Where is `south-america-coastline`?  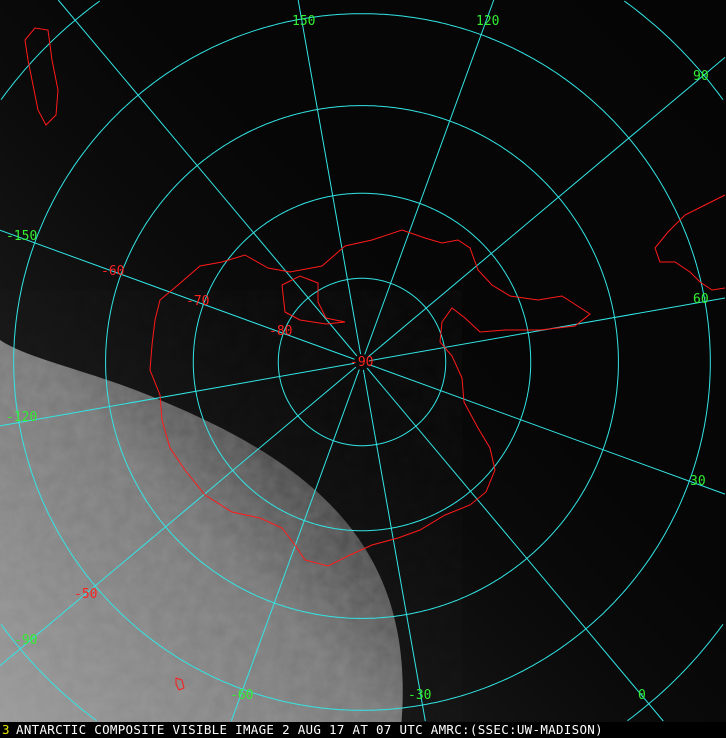 south-america-coastline is located at coordinates (690, 242).